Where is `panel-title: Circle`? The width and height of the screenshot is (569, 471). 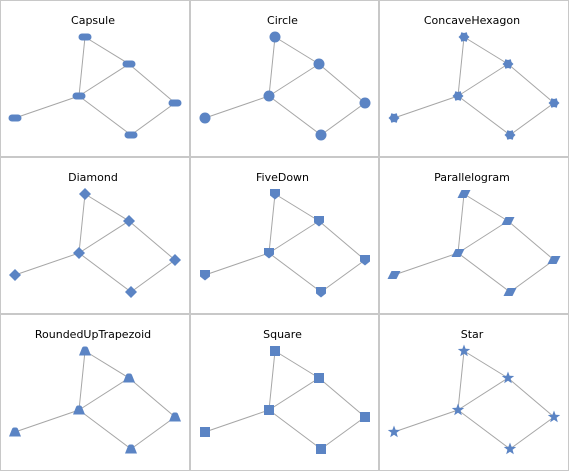
panel-title: Circle is located at coordinates (282, 20).